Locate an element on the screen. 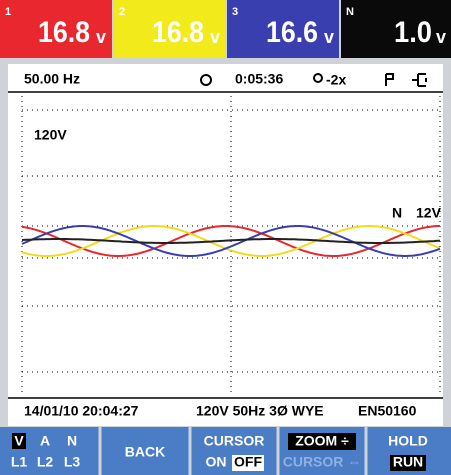 Image resolution: width=451 pixels, height=475 pixels. softkey-option: V is located at coordinates (19, 441).